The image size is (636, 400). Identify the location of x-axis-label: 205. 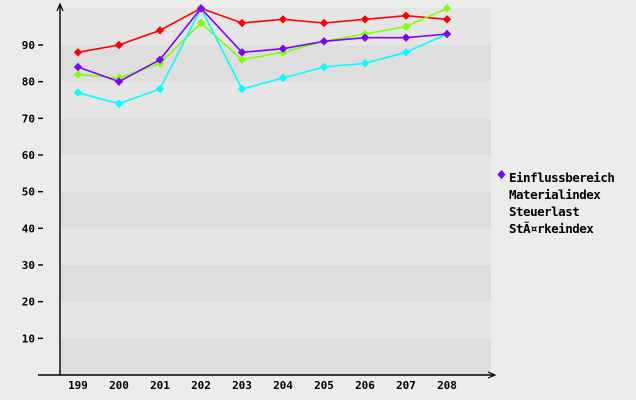
(324, 385).